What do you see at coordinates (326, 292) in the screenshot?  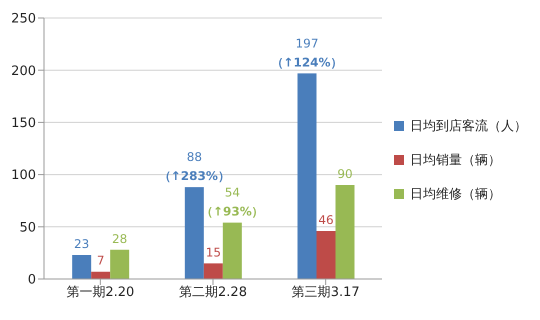 I see `x-tick-label: 第三期3.17` at bounding box center [326, 292].